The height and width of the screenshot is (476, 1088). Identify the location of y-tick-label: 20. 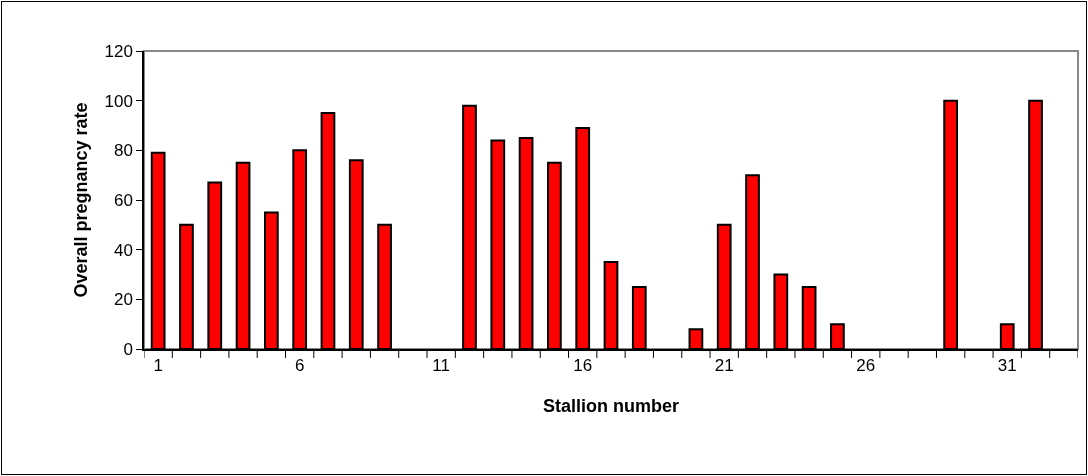
(123, 300).